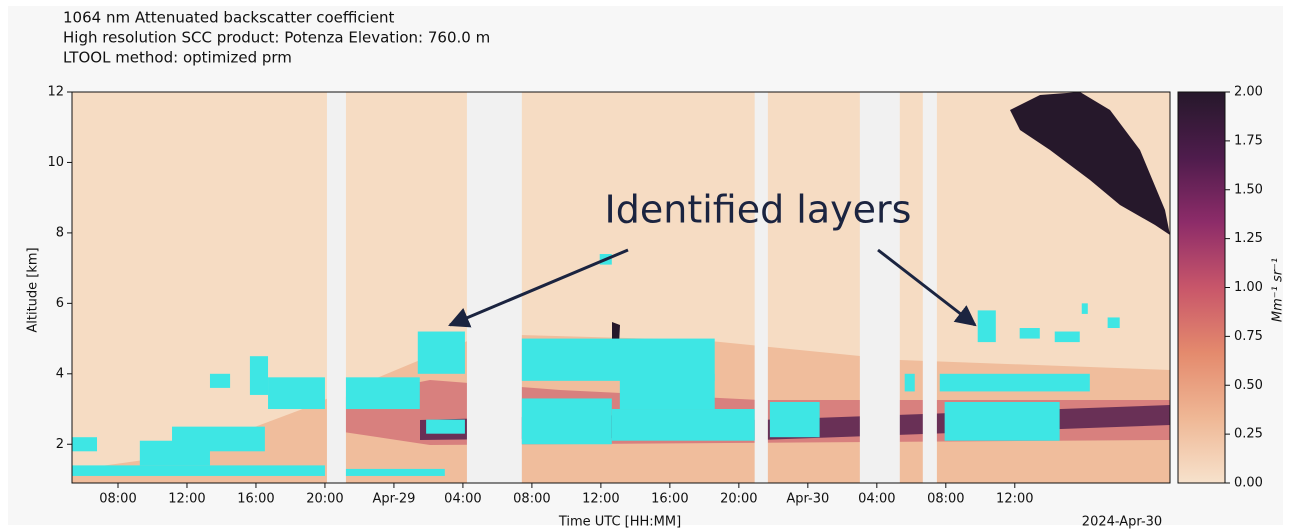 The width and height of the screenshot is (1291, 531). I want to click on x-tick-label: Apr-29, so click(393, 499).